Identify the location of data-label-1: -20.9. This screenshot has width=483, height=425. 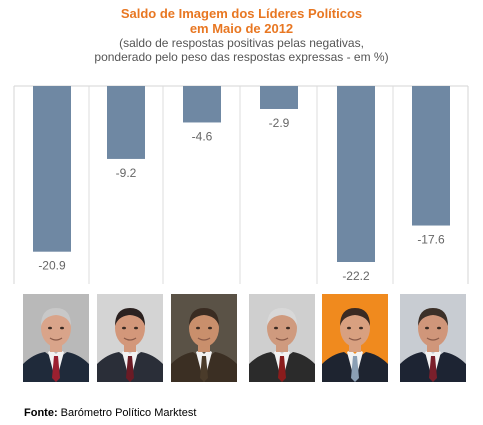
(52, 266).